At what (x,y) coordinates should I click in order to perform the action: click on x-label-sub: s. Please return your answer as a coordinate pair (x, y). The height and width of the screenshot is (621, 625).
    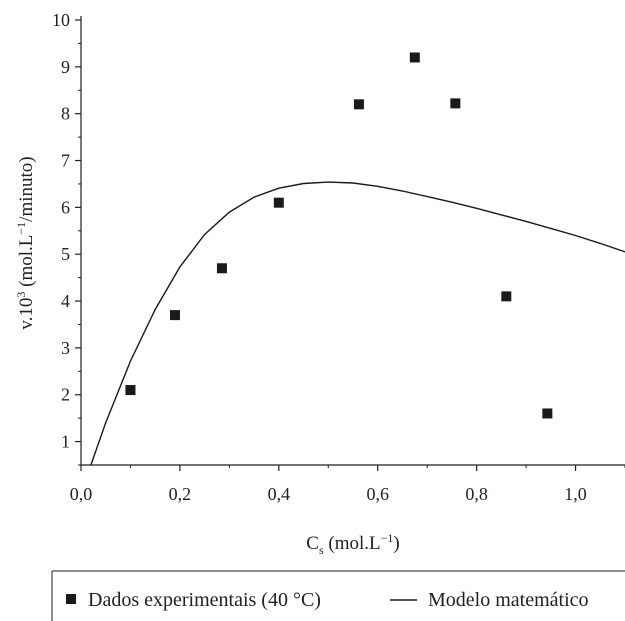
    Looking at the image, I should click on (321, 550).